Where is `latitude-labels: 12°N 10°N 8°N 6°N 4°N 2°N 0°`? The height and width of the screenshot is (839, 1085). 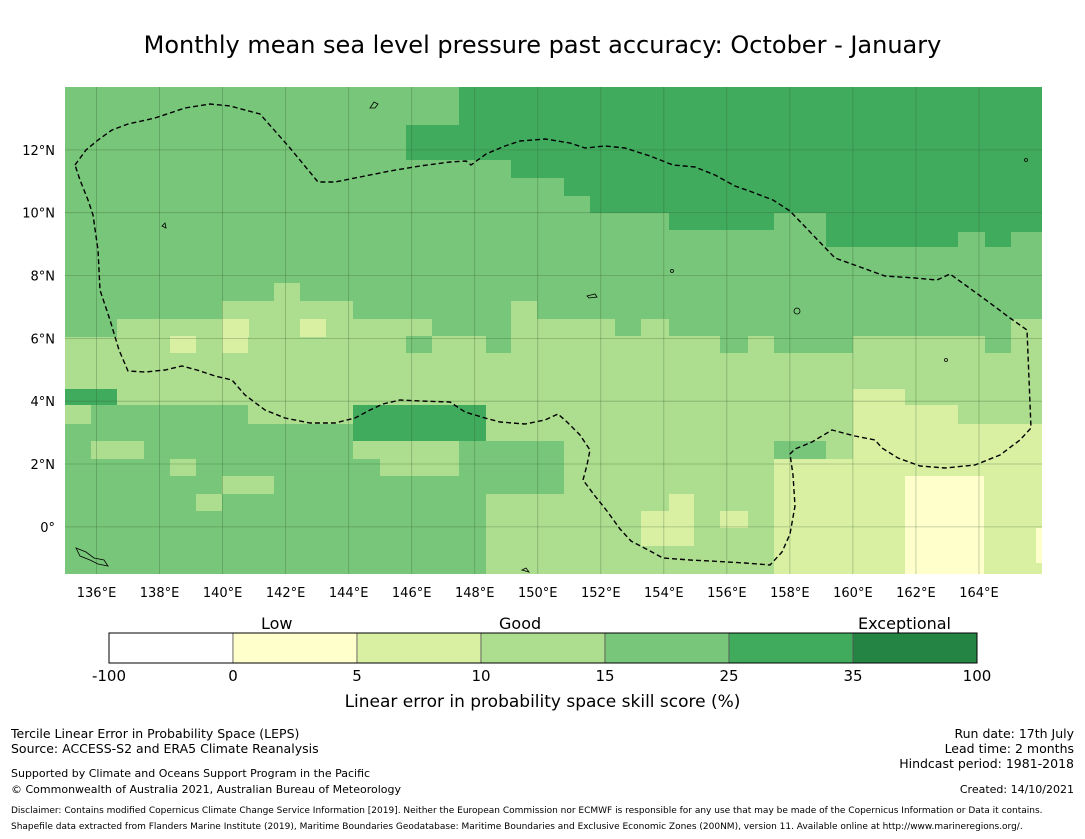
latitude-labels: 12°N 10°N 8°N 6°N 4°N 2°N 0° is located at coordinates (38, 340).